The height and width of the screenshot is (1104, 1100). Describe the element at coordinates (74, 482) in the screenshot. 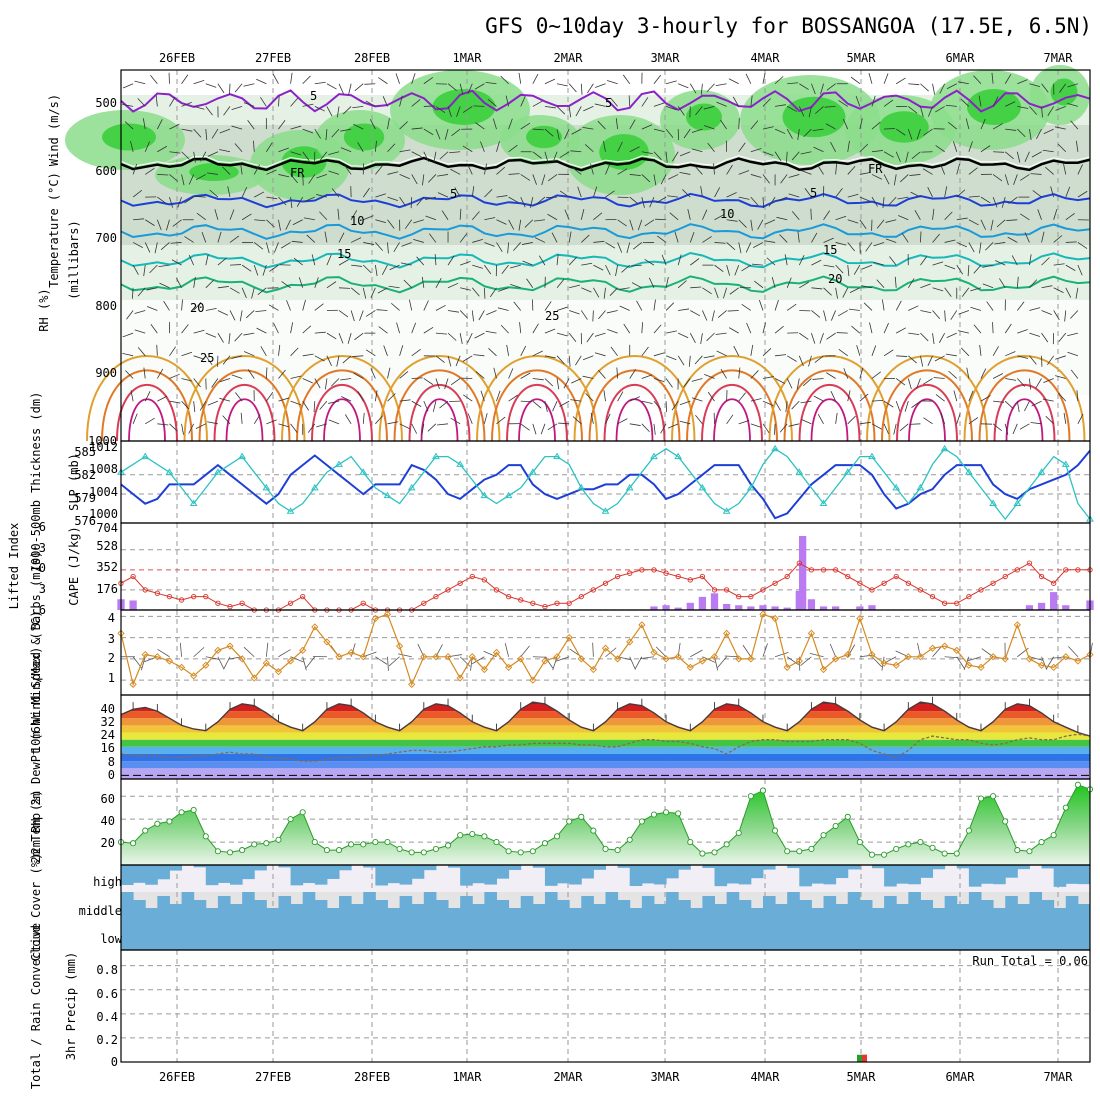

I see `y-label-slp: SLP (mb)` at that location.